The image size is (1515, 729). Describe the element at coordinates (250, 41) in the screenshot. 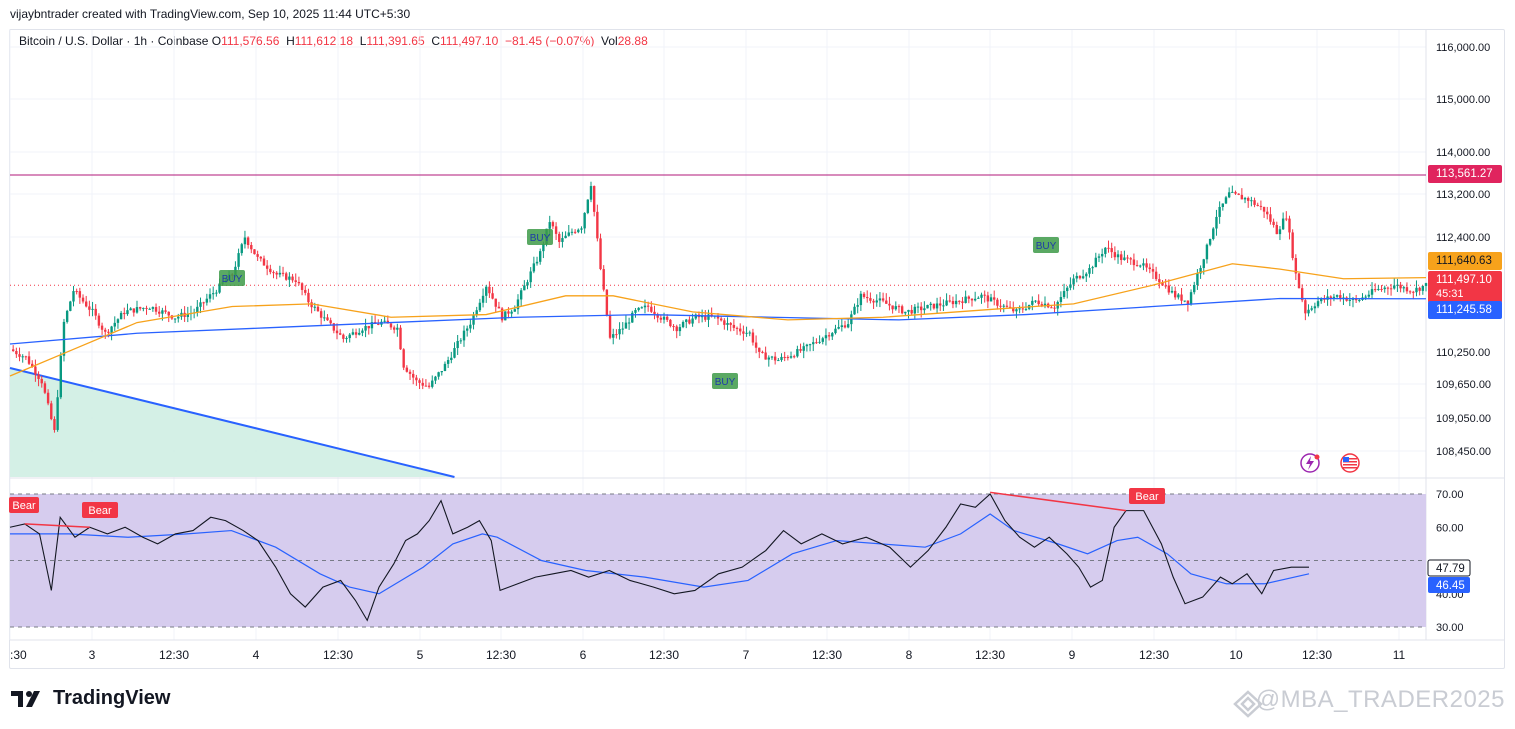

I see `open-value: 111,576.56` at that location.